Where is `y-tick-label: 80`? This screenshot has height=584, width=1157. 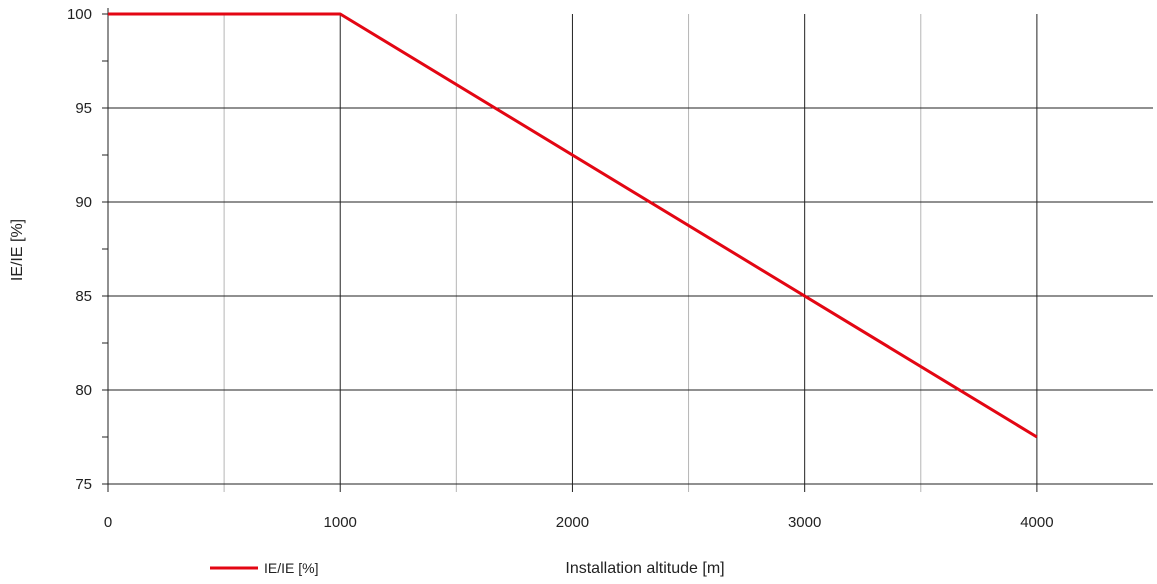
y-tick-label: 80 is located at coordinates (83, 390).